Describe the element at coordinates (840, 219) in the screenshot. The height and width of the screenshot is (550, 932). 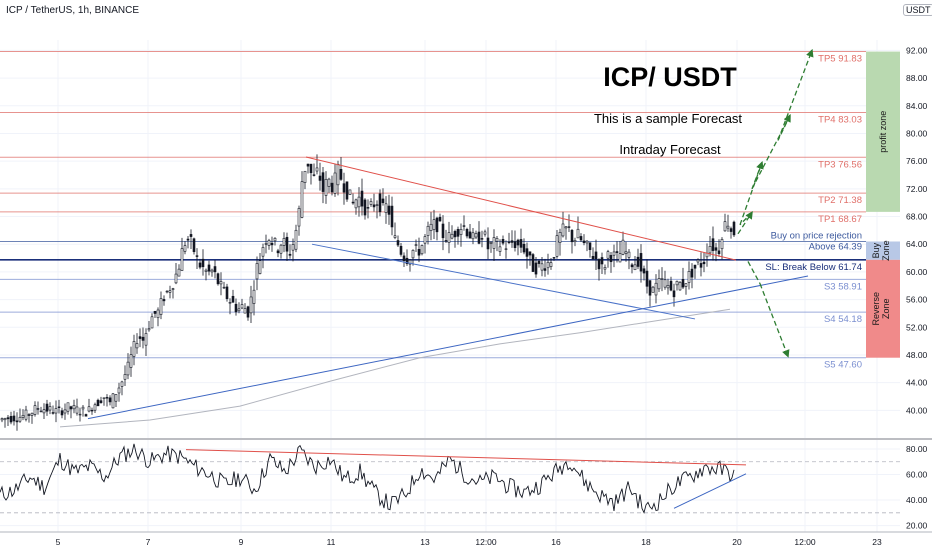
I see `level-label-4: TP1 68.67` at that location.